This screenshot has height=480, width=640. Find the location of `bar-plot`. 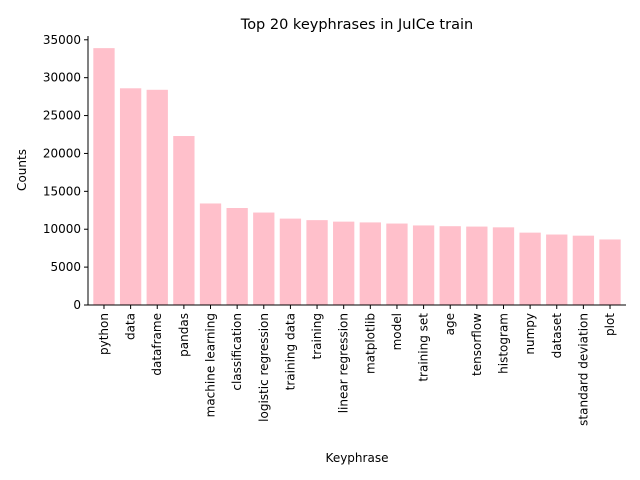

bar-plot is located at coordinates (610, 272).